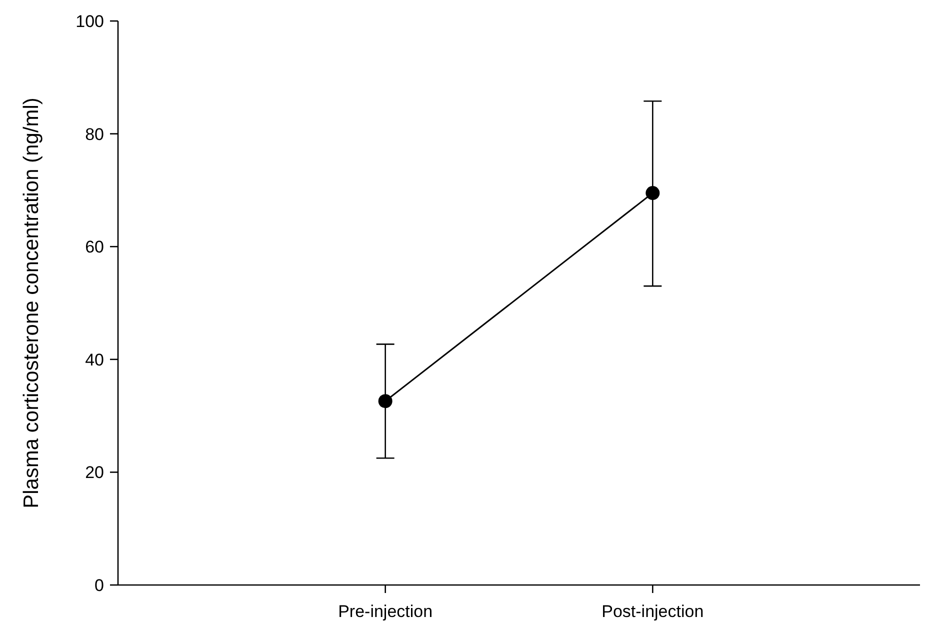 This screenshot has height=630, width=925. What do you see at coordinates (653, 611) in the screenshot?
I see `x-tick-label: Post-injection` at bounding box center [653, 611].